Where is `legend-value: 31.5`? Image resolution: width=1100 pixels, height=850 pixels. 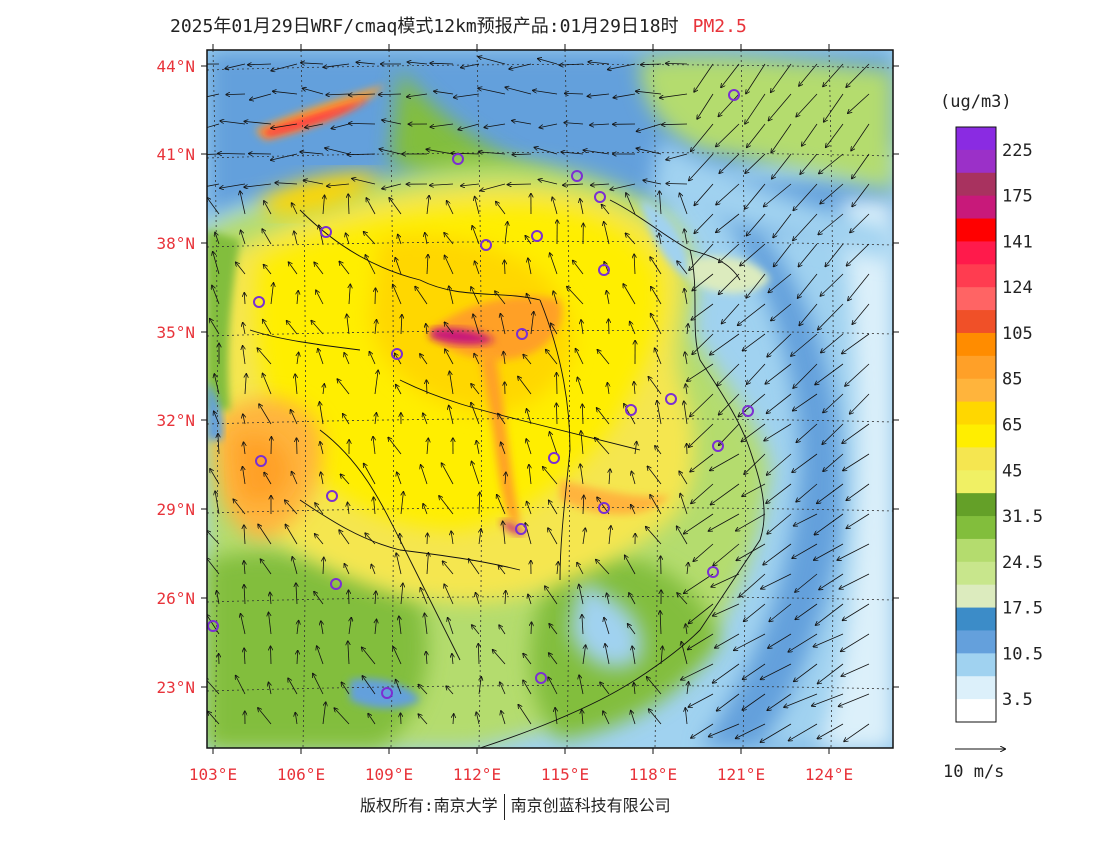
legend-value: 31.5 is located at coordinates (1022, 517).